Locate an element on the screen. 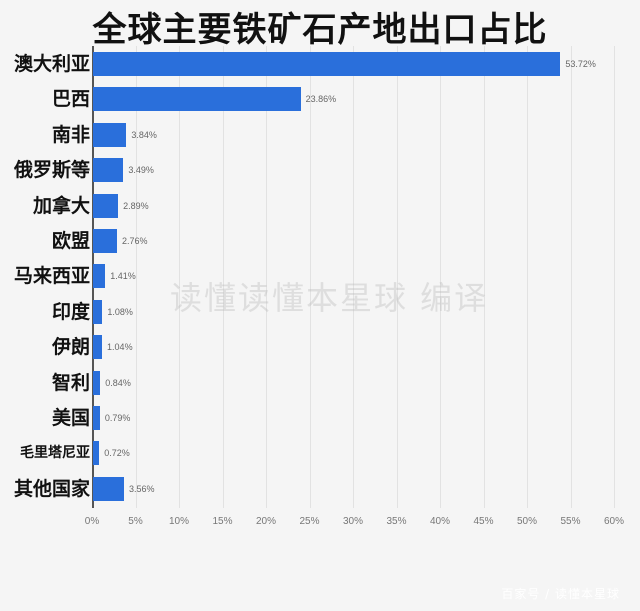 The width and height of the screenshot is (640, 611). value-label: 3.84% is located at coordinates (144, 134).